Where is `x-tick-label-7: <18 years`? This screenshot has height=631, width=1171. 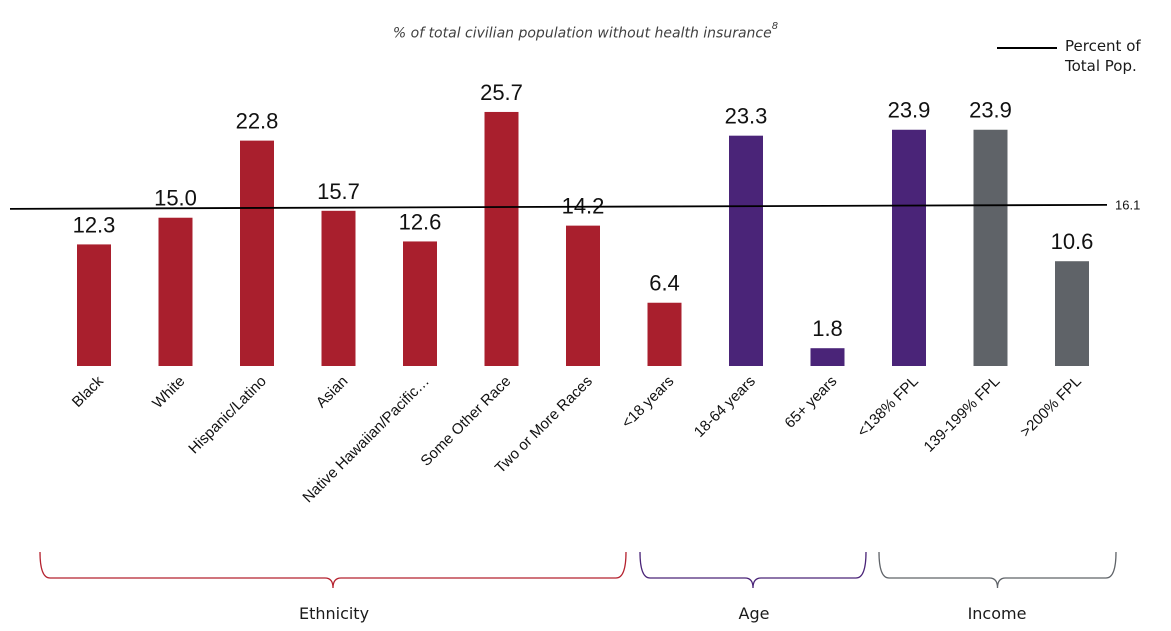 x-tick-label-7: <18 years is located at coordinates (647, 402).